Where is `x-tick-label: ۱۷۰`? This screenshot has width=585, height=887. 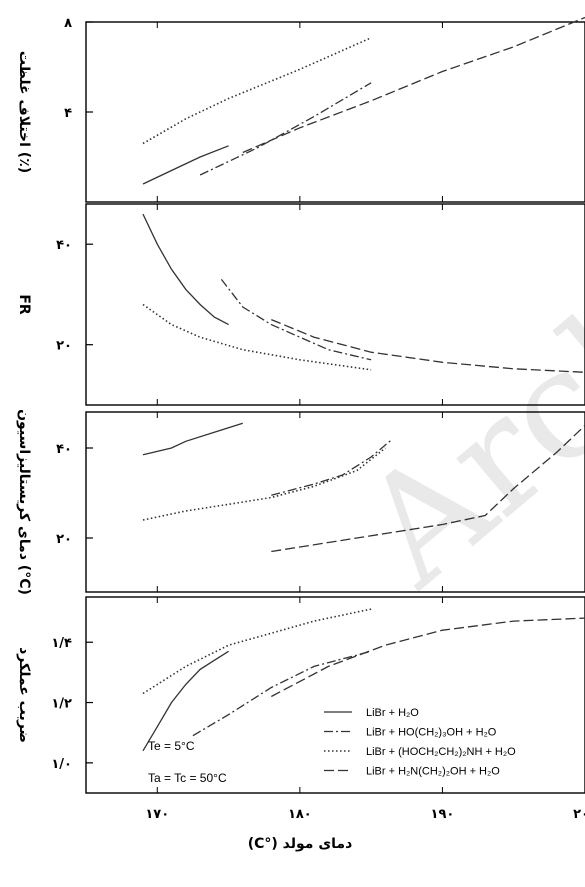
x-tick-label: ۱۷۰ is located at coordinates (157, 814).